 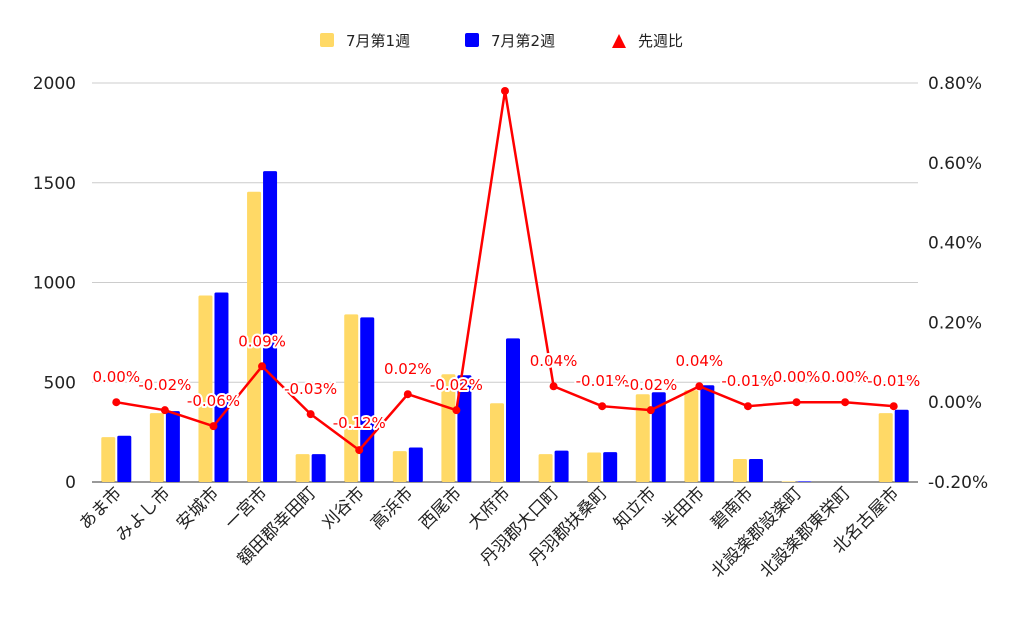 I want to click on ratio-data-label: -0.03%, so click(x=310, y=389).